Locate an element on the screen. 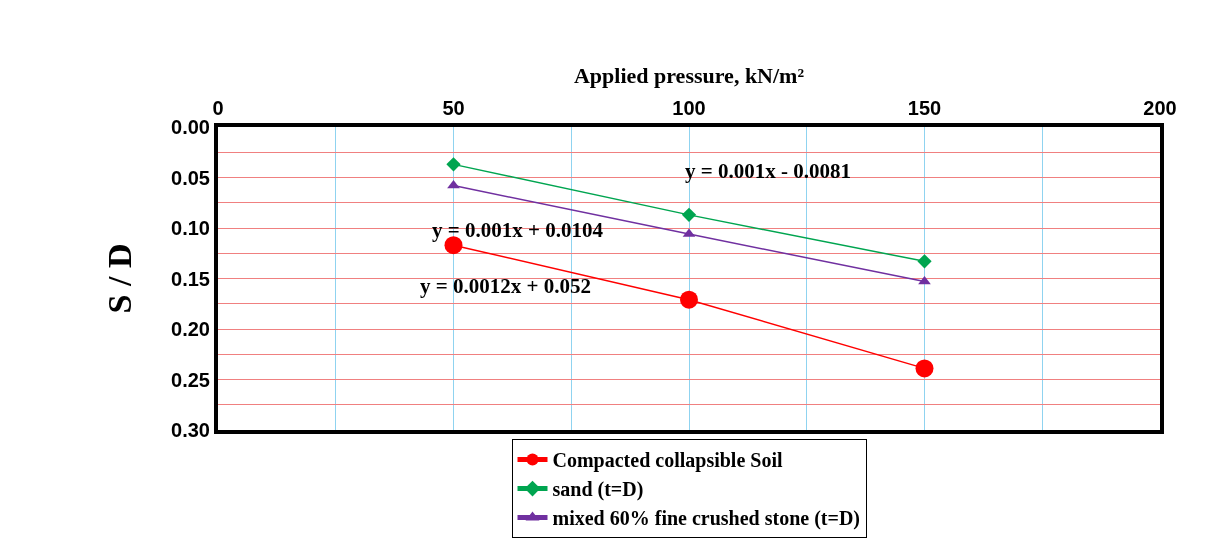 The image size is (1226, 550). x-axis-title: Applied pressure, kN/m² is located at coordinates (689, 76).